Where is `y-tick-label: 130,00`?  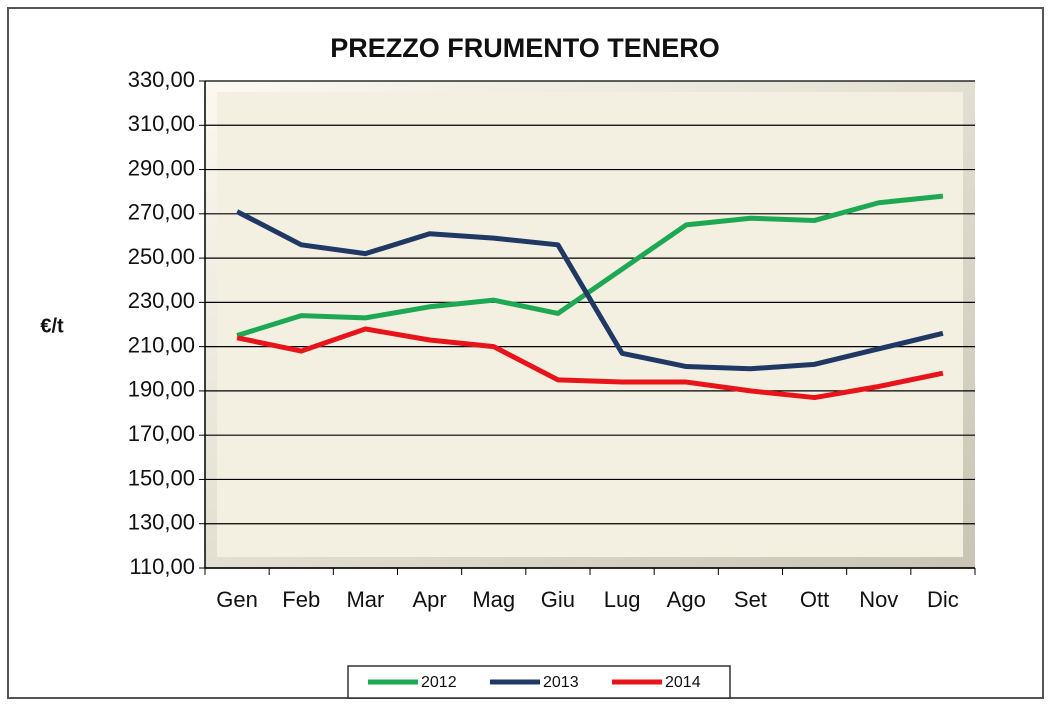
y-tick-label: 130,00 is located at coordinates (161, 522).